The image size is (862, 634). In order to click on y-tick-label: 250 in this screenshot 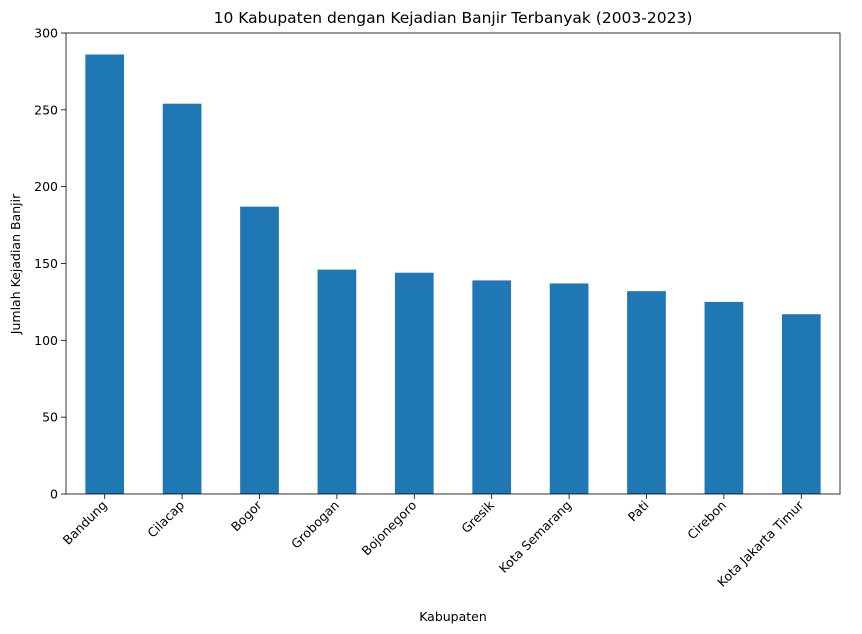, I will do `click(46, 109)`.